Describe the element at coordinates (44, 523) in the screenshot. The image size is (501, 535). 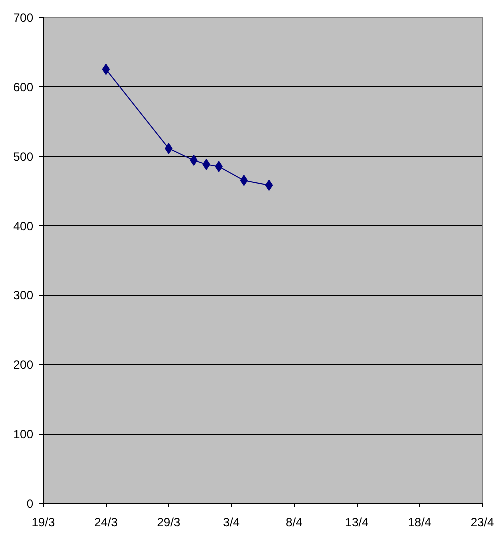
I see `x-tick-label: 19/3` at that location.